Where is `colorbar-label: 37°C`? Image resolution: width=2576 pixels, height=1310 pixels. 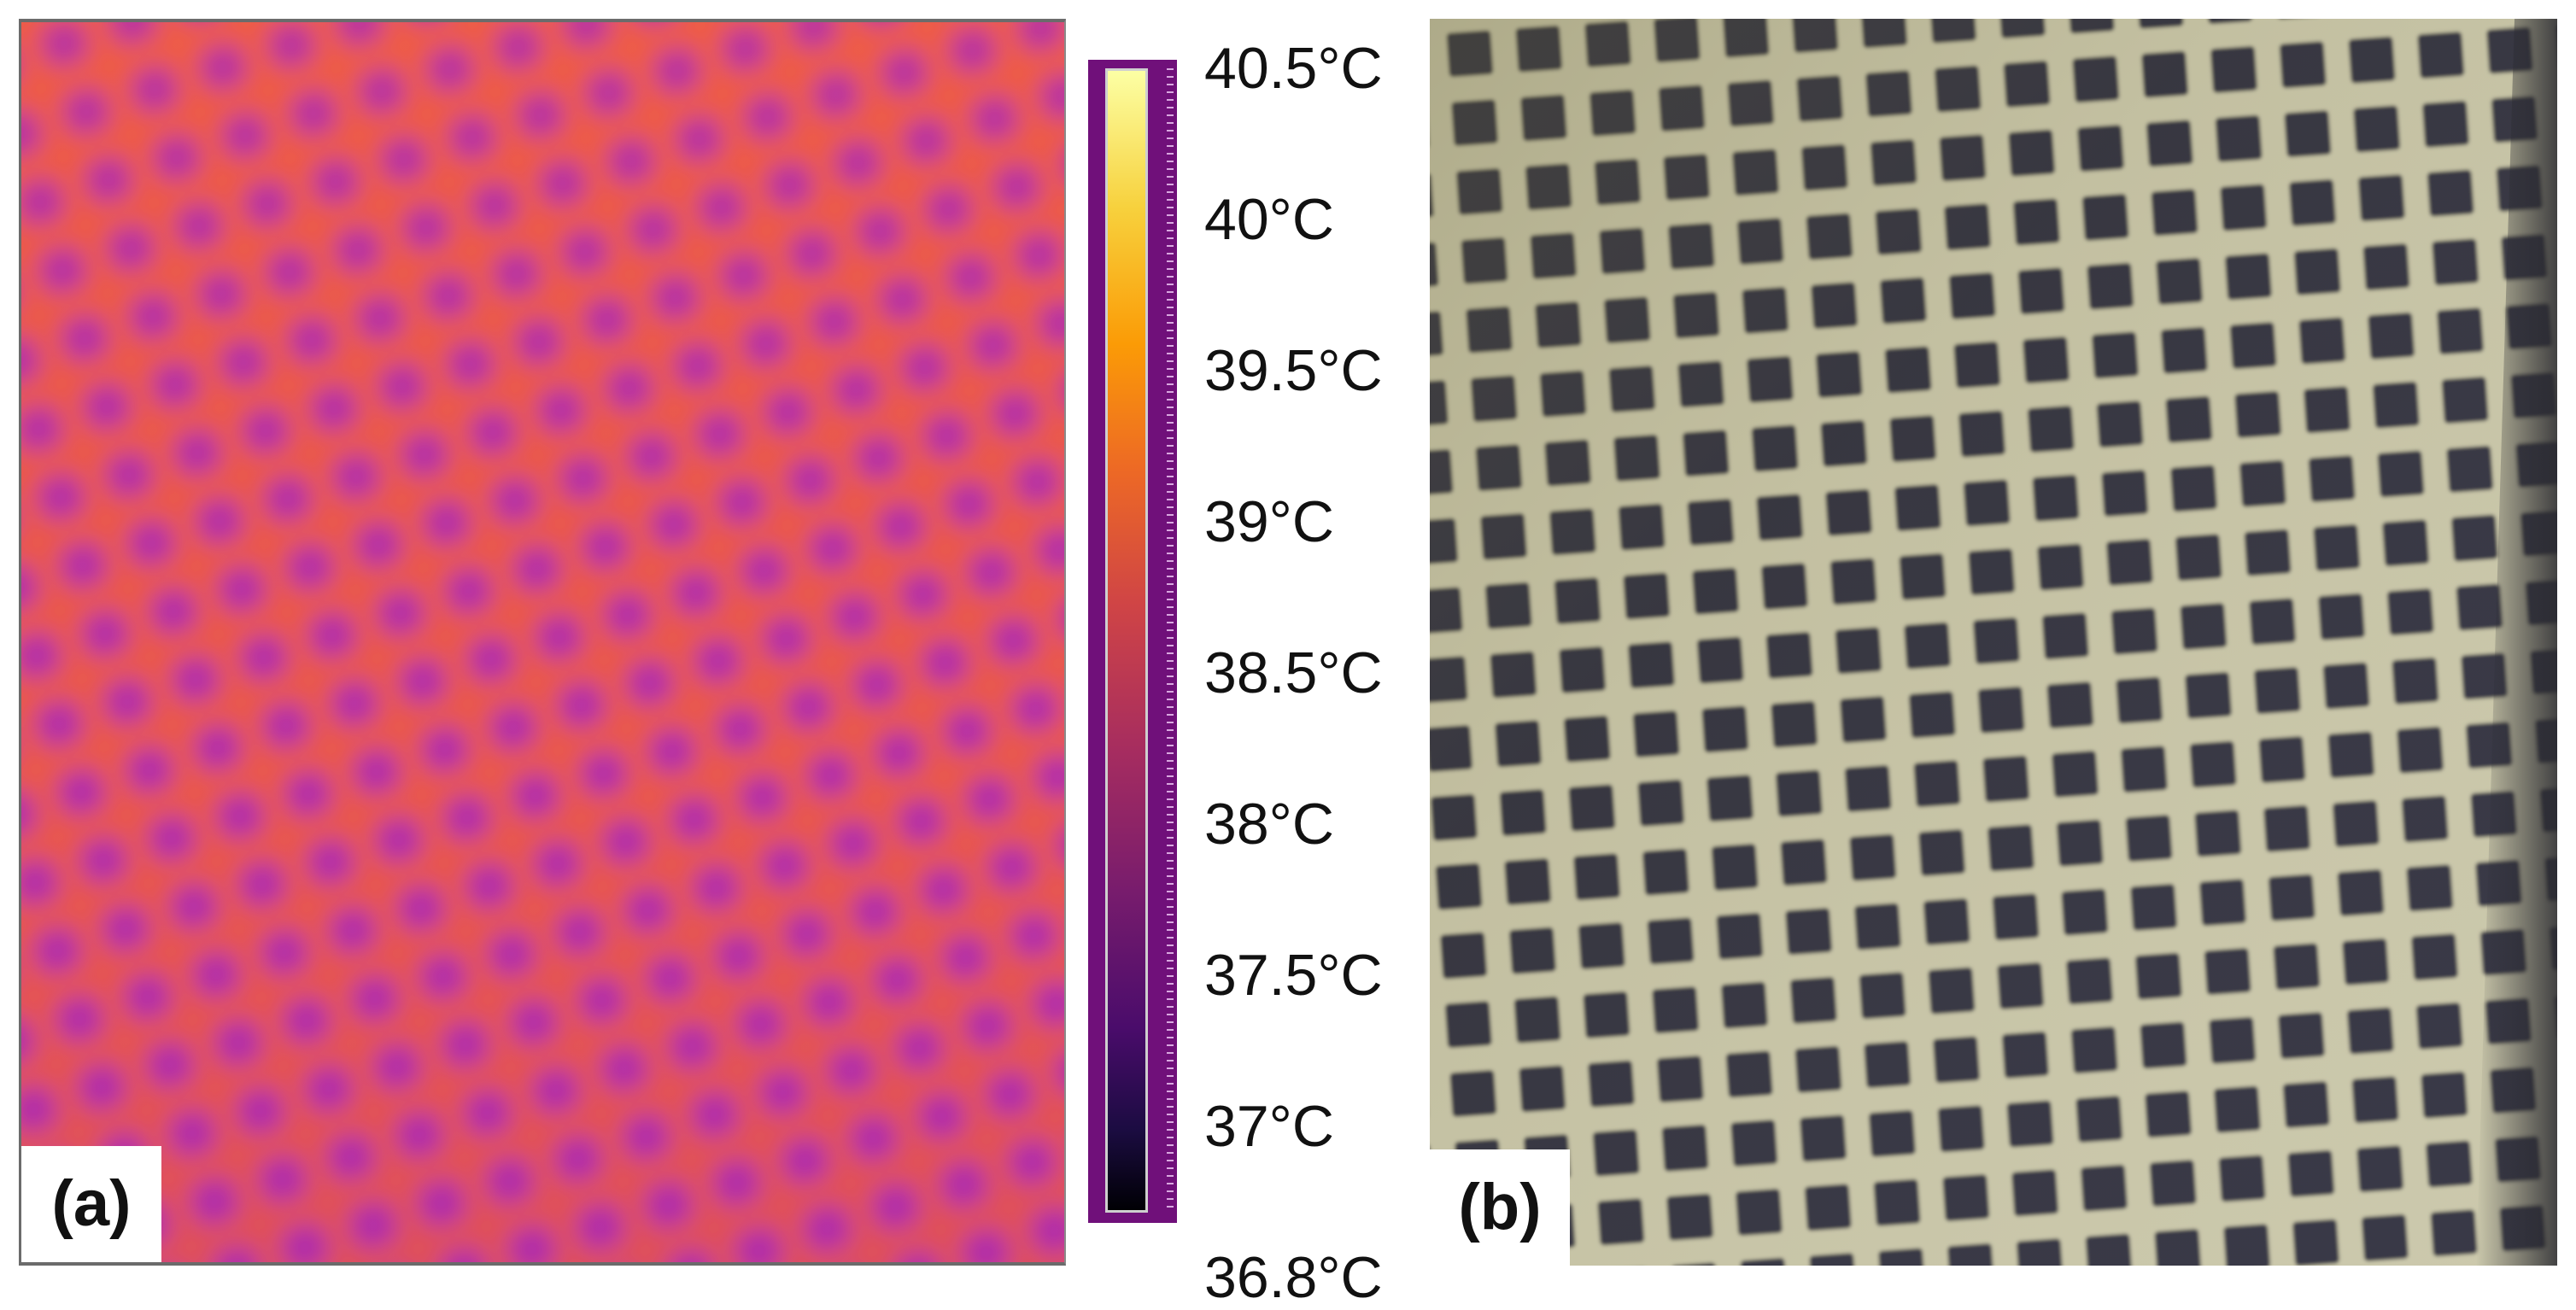
colorbar-label: 37°C is located at coordinates (1269, 1126).